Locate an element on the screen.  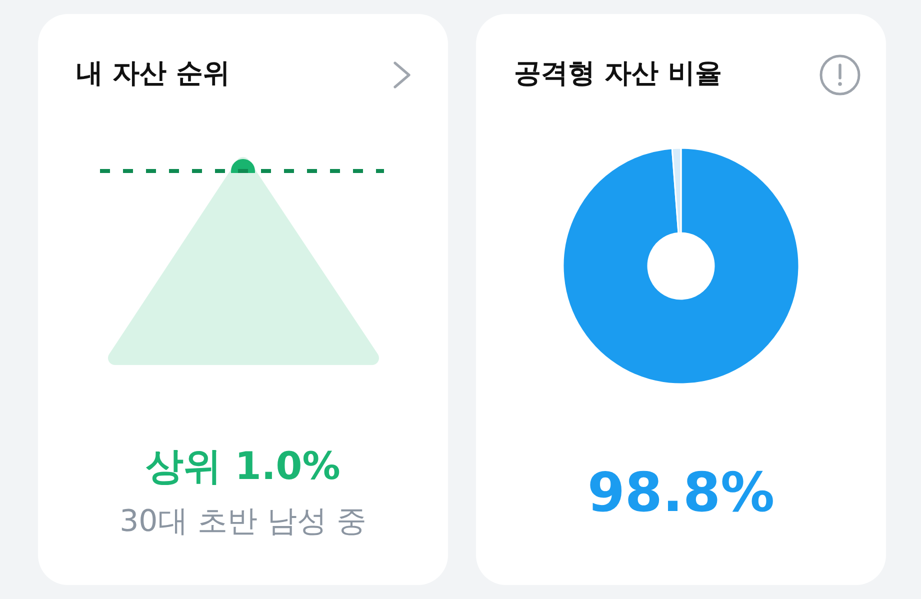
text: 내 자산 순위 is located at coordinates (153, 74).